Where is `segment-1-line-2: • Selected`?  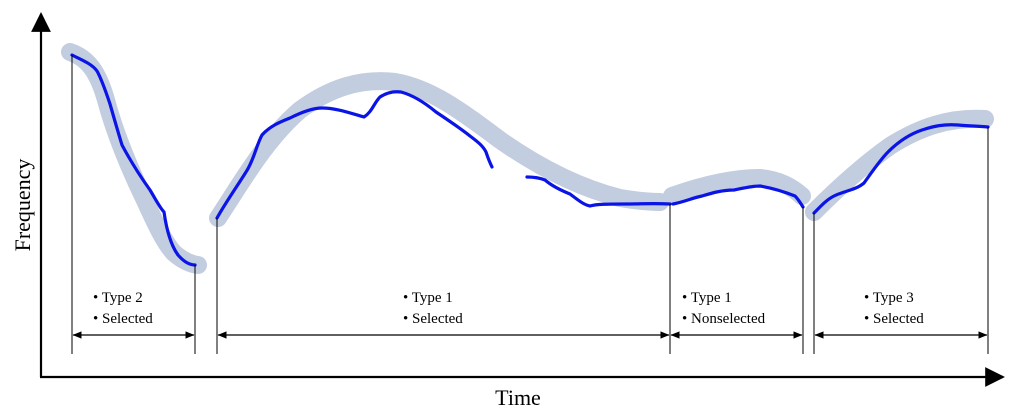 segment-1-line-2: • Selected is located at coordinates (123, 319).